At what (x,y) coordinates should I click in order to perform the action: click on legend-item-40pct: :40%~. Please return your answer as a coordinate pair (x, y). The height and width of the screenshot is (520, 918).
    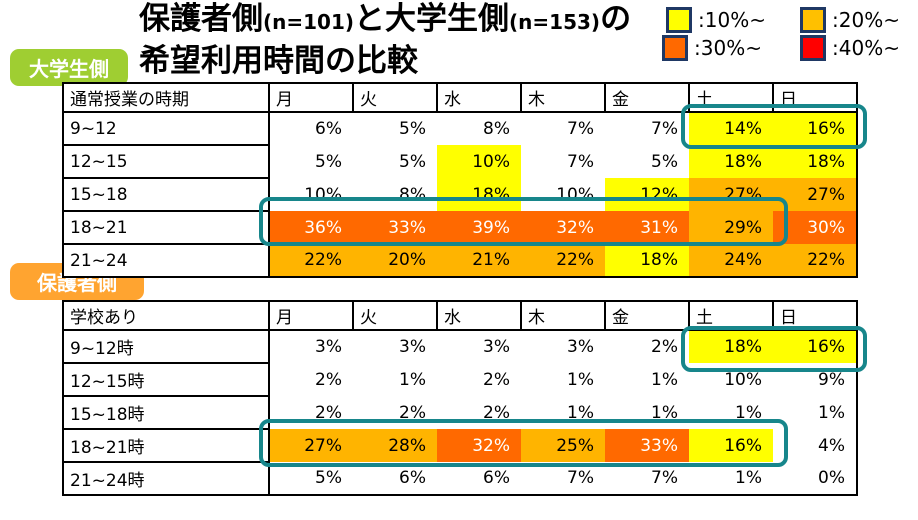
    Looking at the image, I should click on (850, 48).